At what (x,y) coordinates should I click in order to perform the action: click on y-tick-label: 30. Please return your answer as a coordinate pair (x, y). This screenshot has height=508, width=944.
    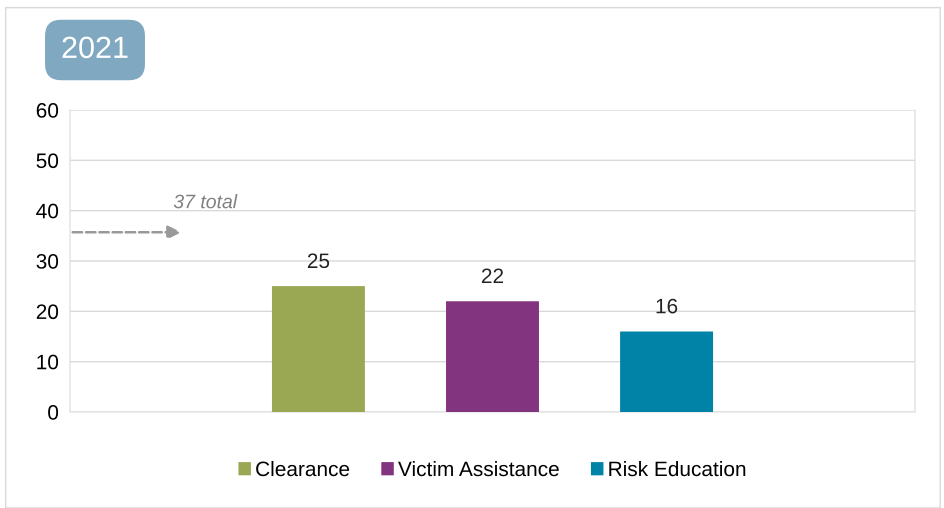
    Looking at the image, I should click on (47, 261).